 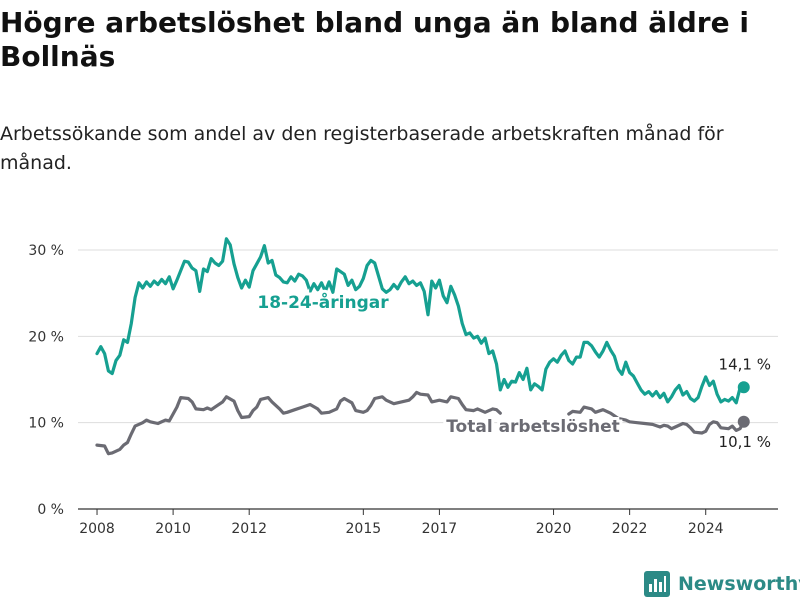 I want to click on x-tick-label: 2020, so click(x=554, y=529).